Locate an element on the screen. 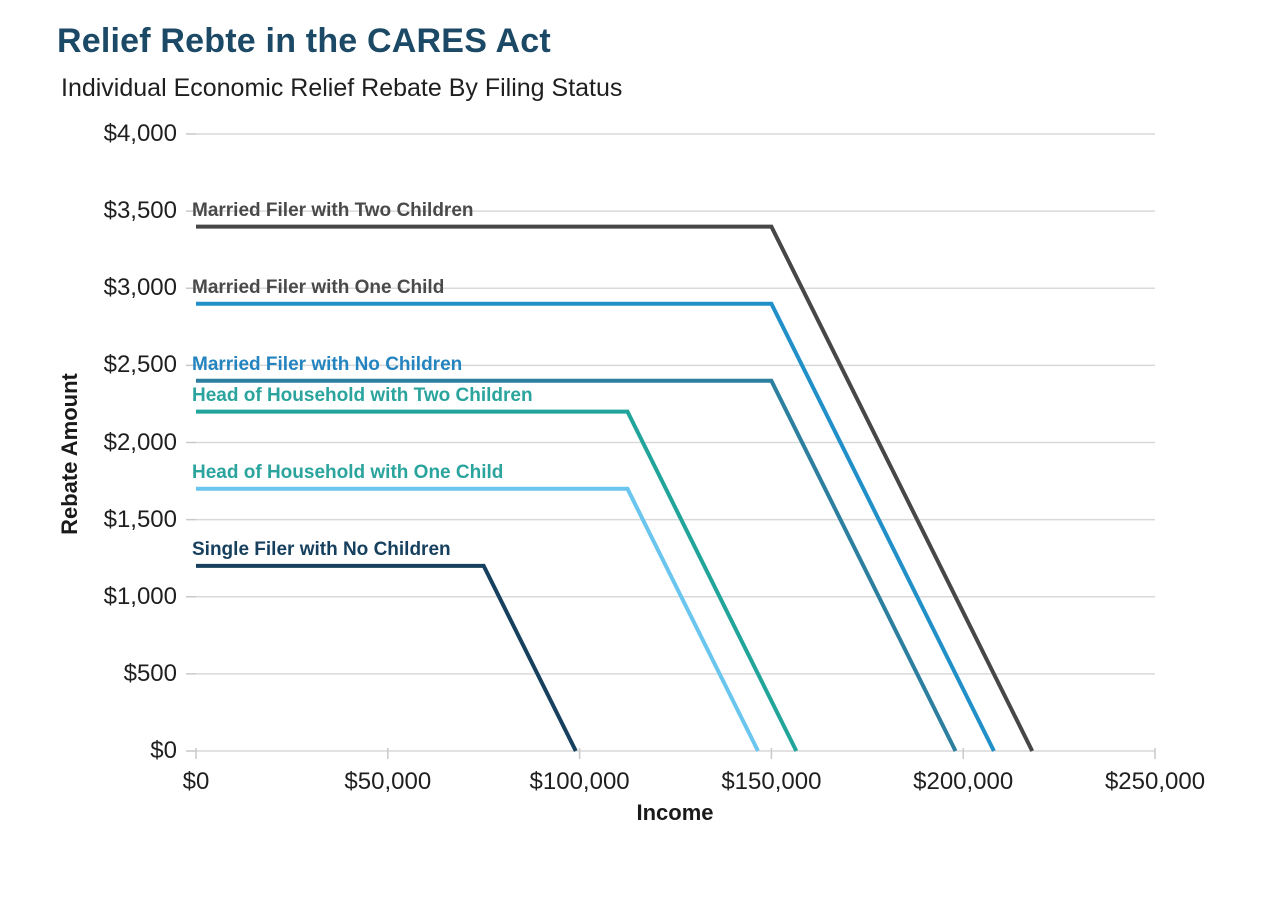 The height and width of the screenshot is (919, 1274). series-label-married-filer-with-one-child: Married Filer with One Child is located at coordinates (318, 287).